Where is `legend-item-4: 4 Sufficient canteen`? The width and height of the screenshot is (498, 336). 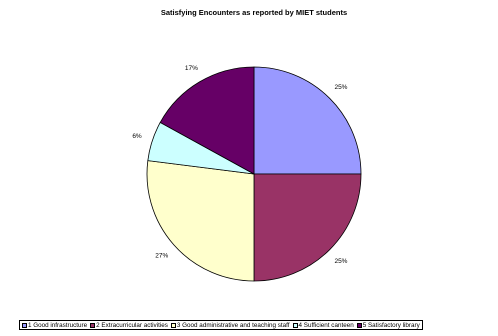
legend-item-4: 4 Sufficient canteen is located at coordinates (323, 325).